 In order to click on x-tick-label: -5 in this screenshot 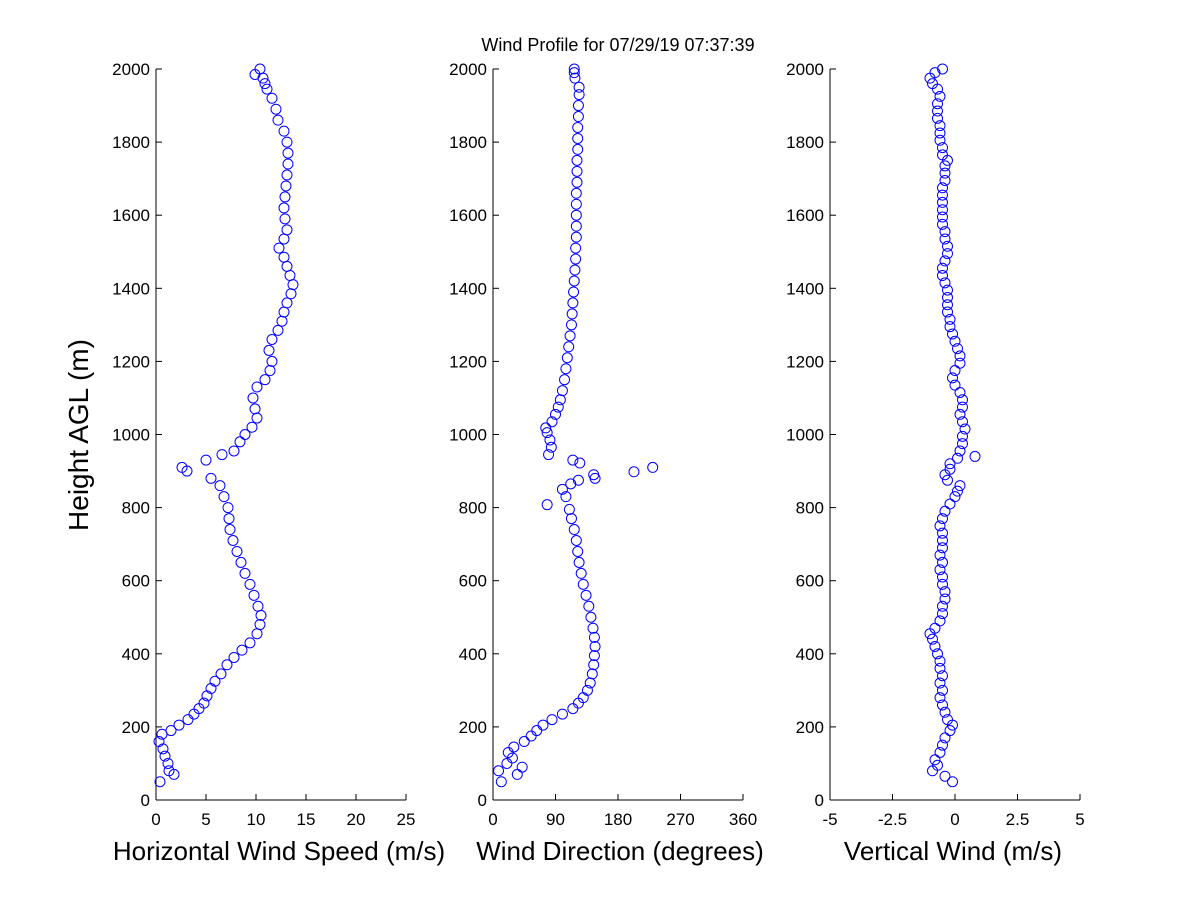, I will do `click(829, 819)`.